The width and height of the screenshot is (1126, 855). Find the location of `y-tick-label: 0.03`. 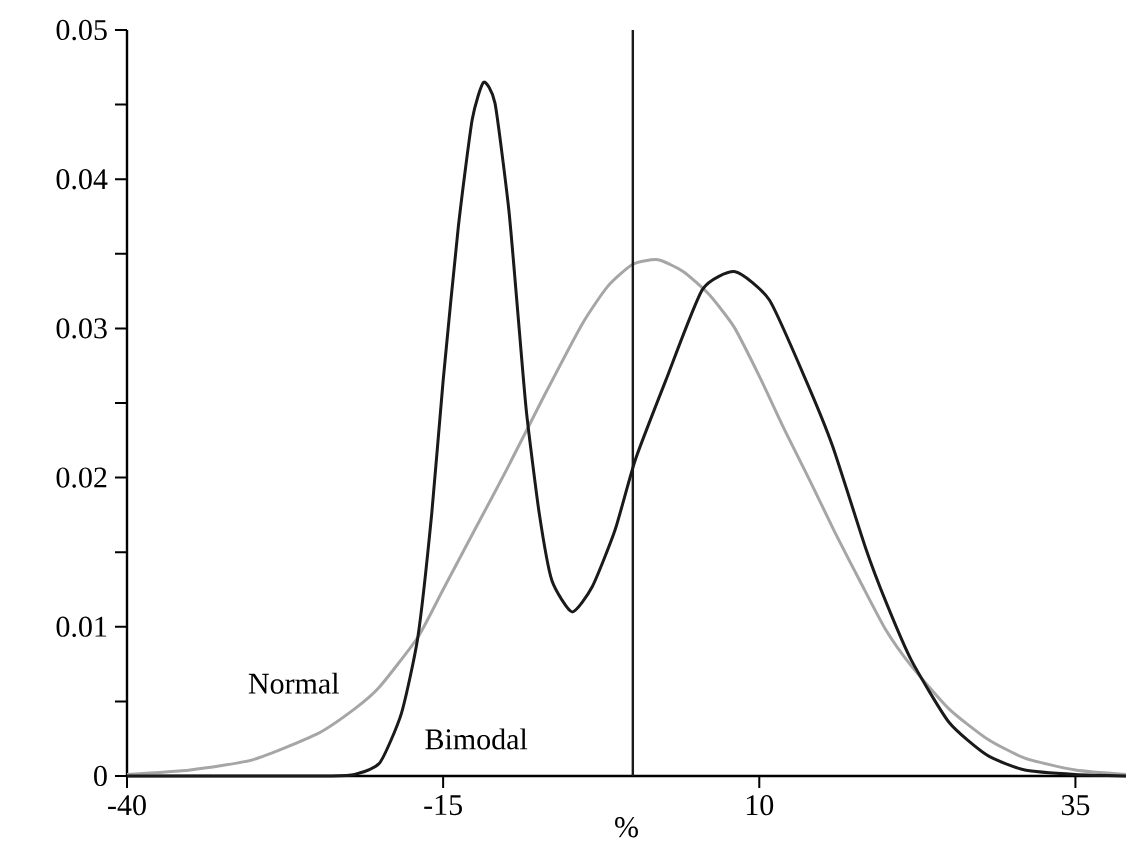

y-tick-label: 0.03 is located at coordinates (81, 328).